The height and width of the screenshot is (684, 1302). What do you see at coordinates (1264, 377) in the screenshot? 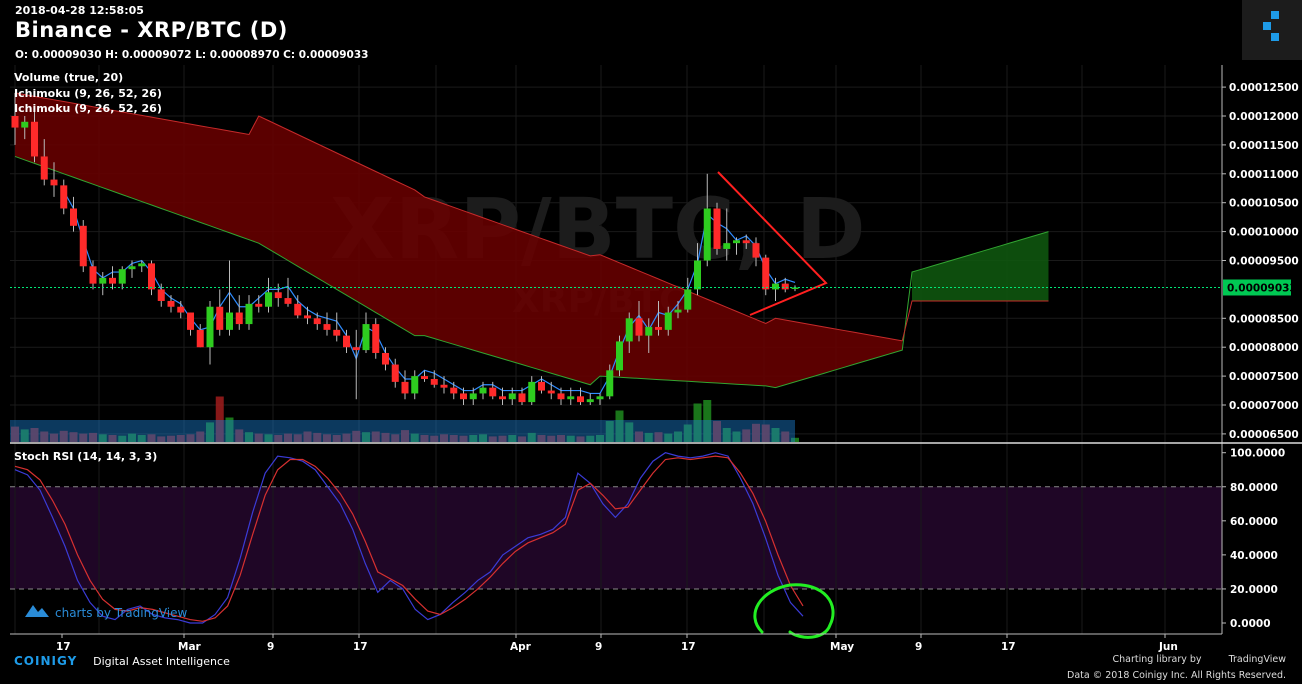
I see `price-axis-label: 0.00007500` at bounding box center [1264, 377].